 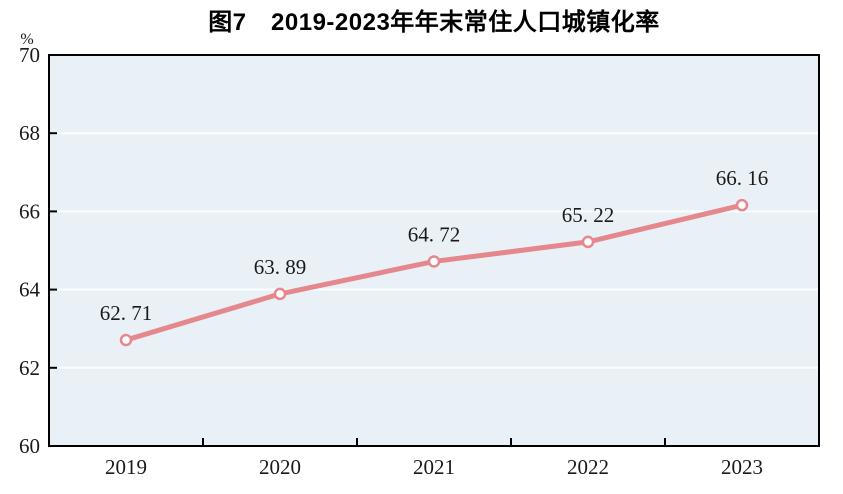 What do you see at coordinates (742, 178) in the screenshot?
I see `data-point-label: 66. 16` at bounding box center [742, 178].